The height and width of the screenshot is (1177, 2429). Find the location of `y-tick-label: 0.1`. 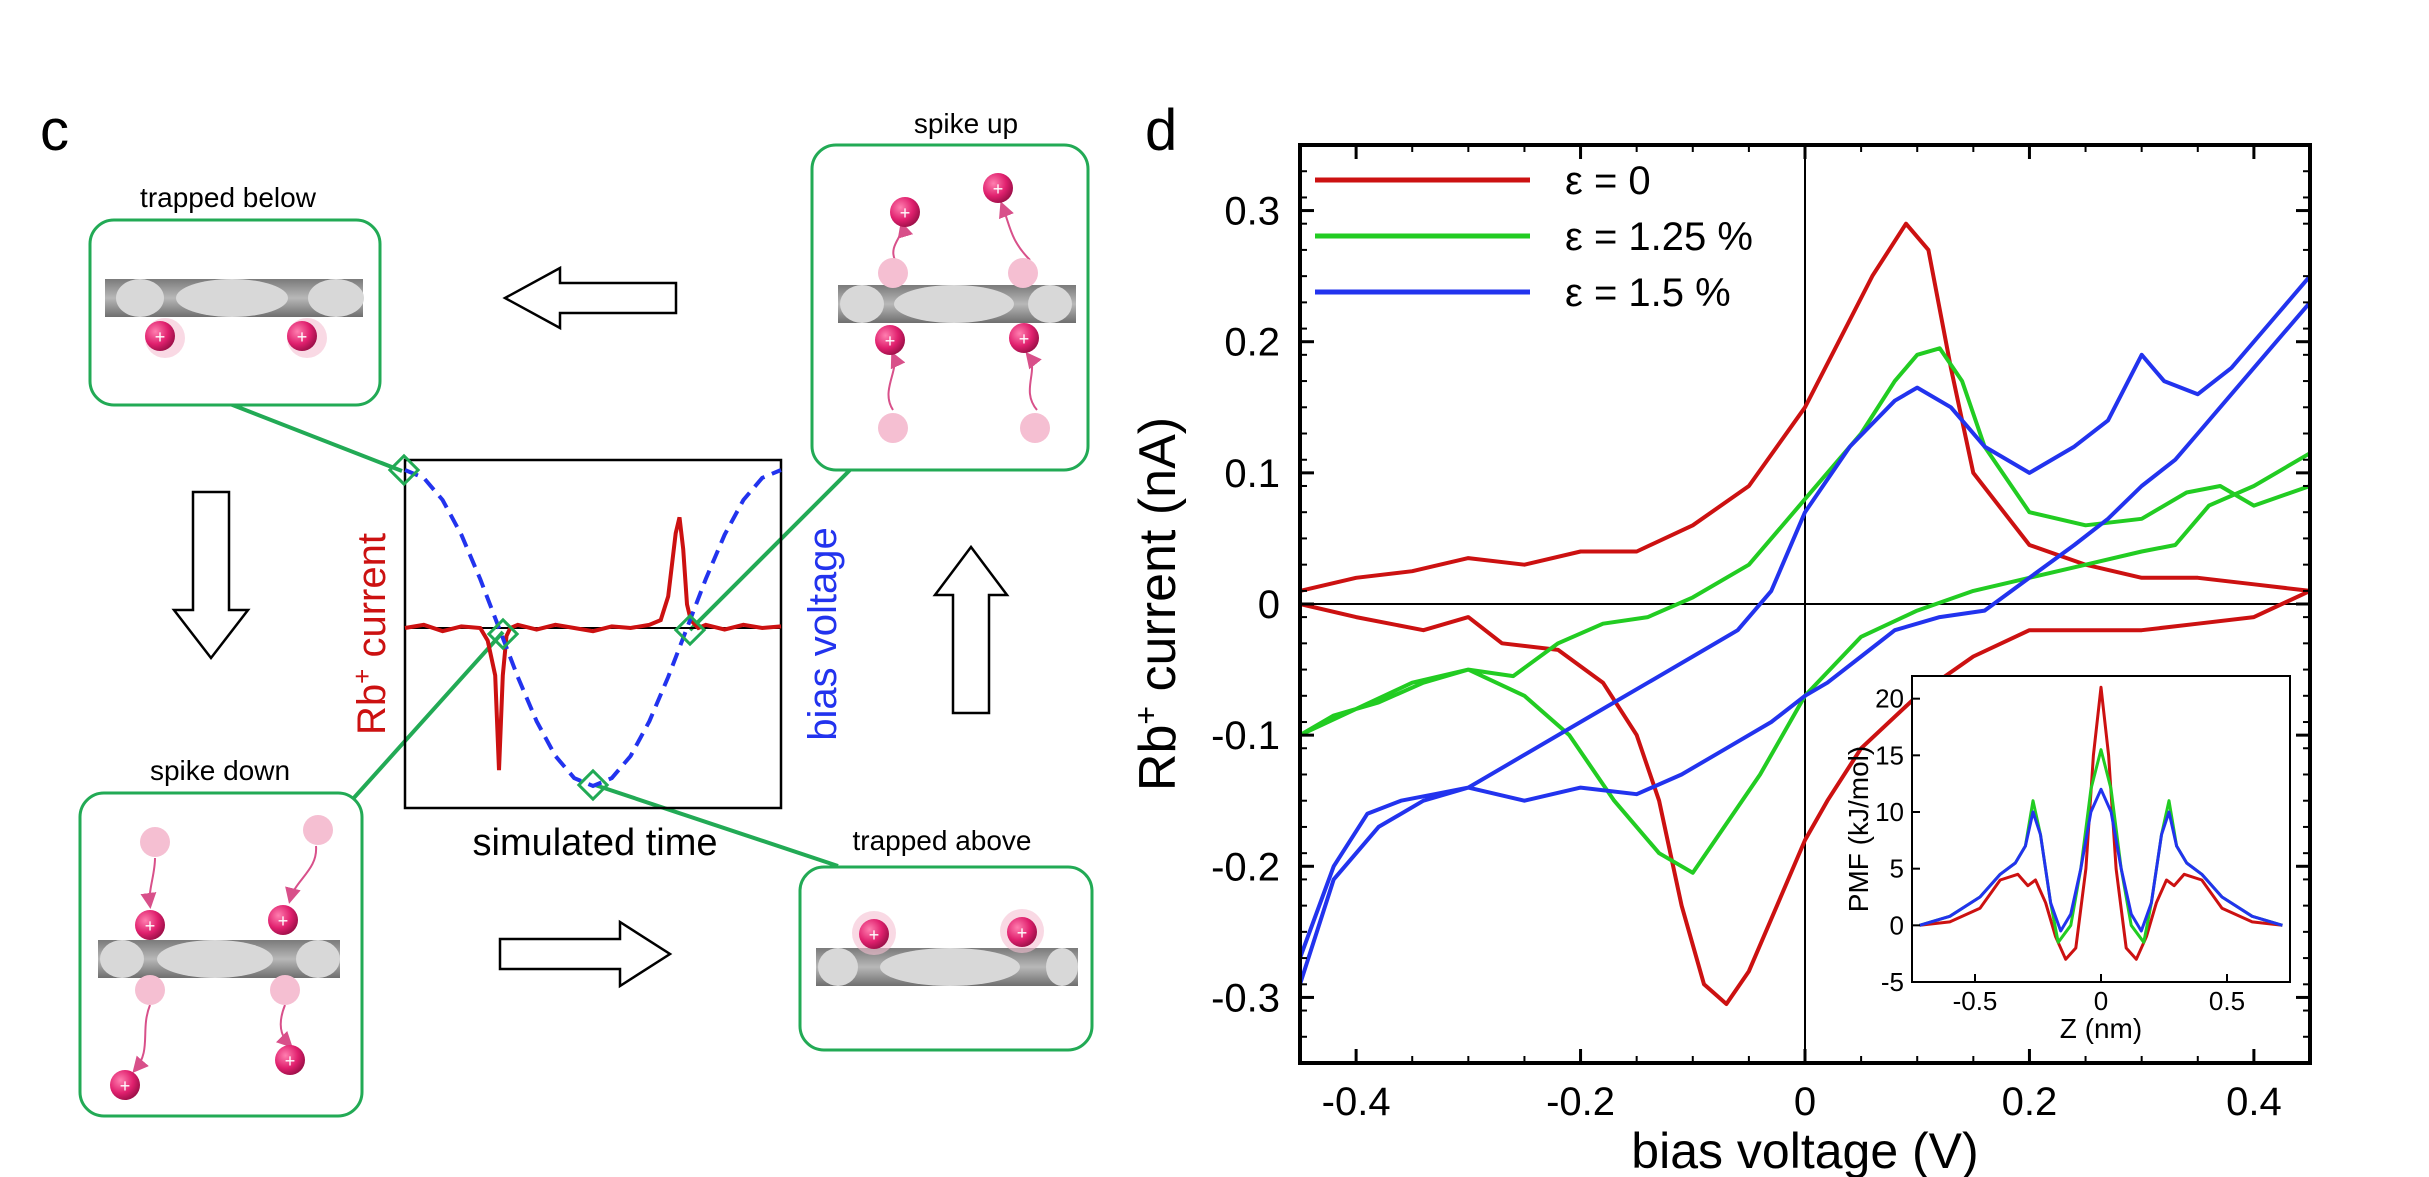

y-tick-label: 0.1 is located at coordinates (1252, 474).